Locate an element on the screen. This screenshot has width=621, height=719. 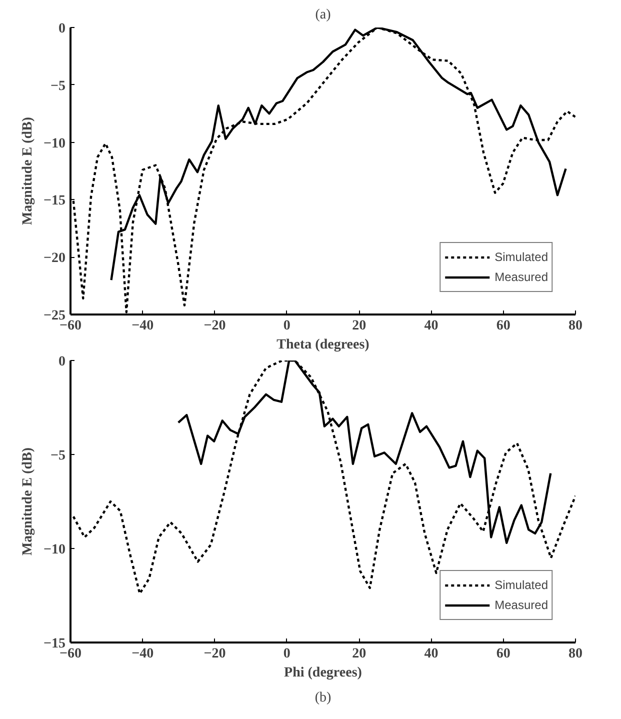
x-axis-title: Phi (degrees) is located at coordinates (323, 673).